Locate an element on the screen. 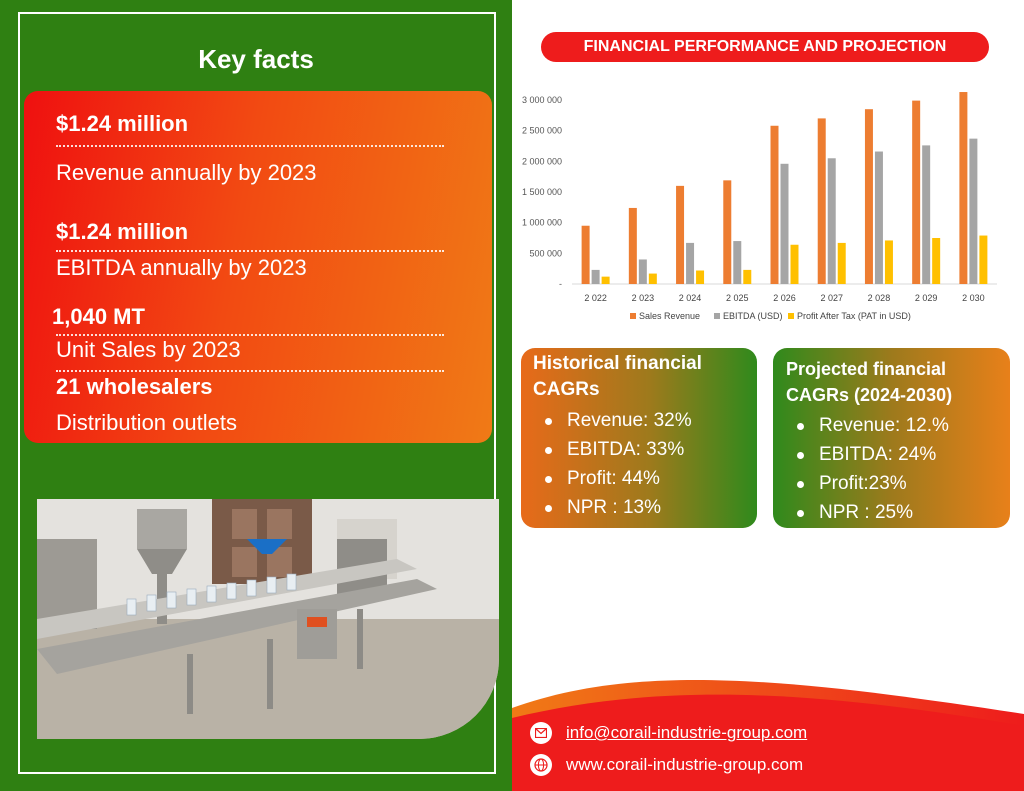  fact-value-wholesalers: 21 wholesalers is located at coordinates (134, 386).